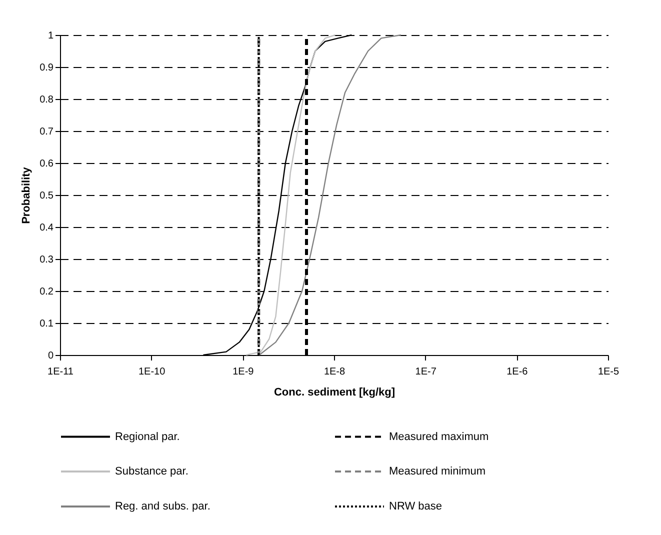 This screenshot has height=535, width=661. Describe the element at coordinates (243, 372) in the screenshot. I see `x-tick-label: 1E-9` at that location.